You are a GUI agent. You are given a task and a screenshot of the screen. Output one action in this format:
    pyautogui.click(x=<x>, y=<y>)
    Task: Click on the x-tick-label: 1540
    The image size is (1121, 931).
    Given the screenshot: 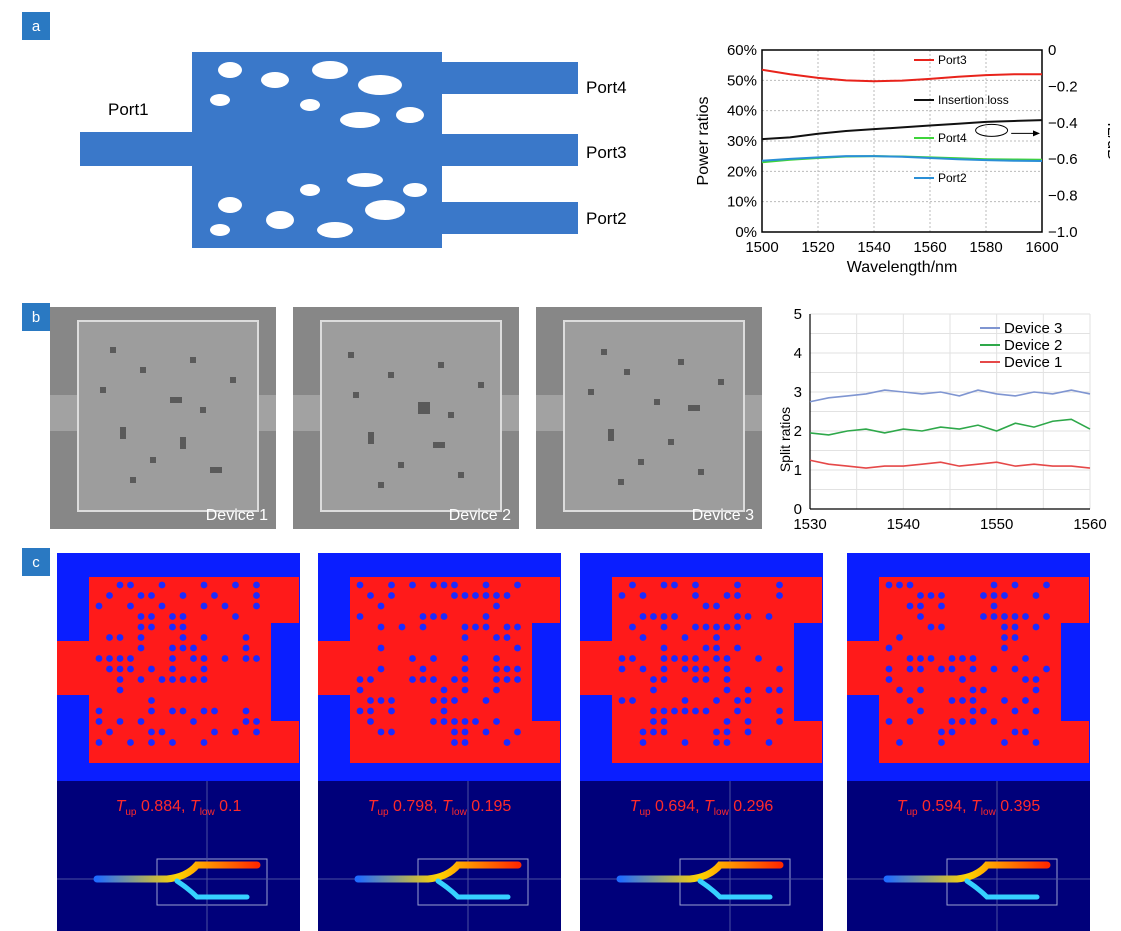 What is the action you would take?
    pyautogui.click(x=873, y=247)
    